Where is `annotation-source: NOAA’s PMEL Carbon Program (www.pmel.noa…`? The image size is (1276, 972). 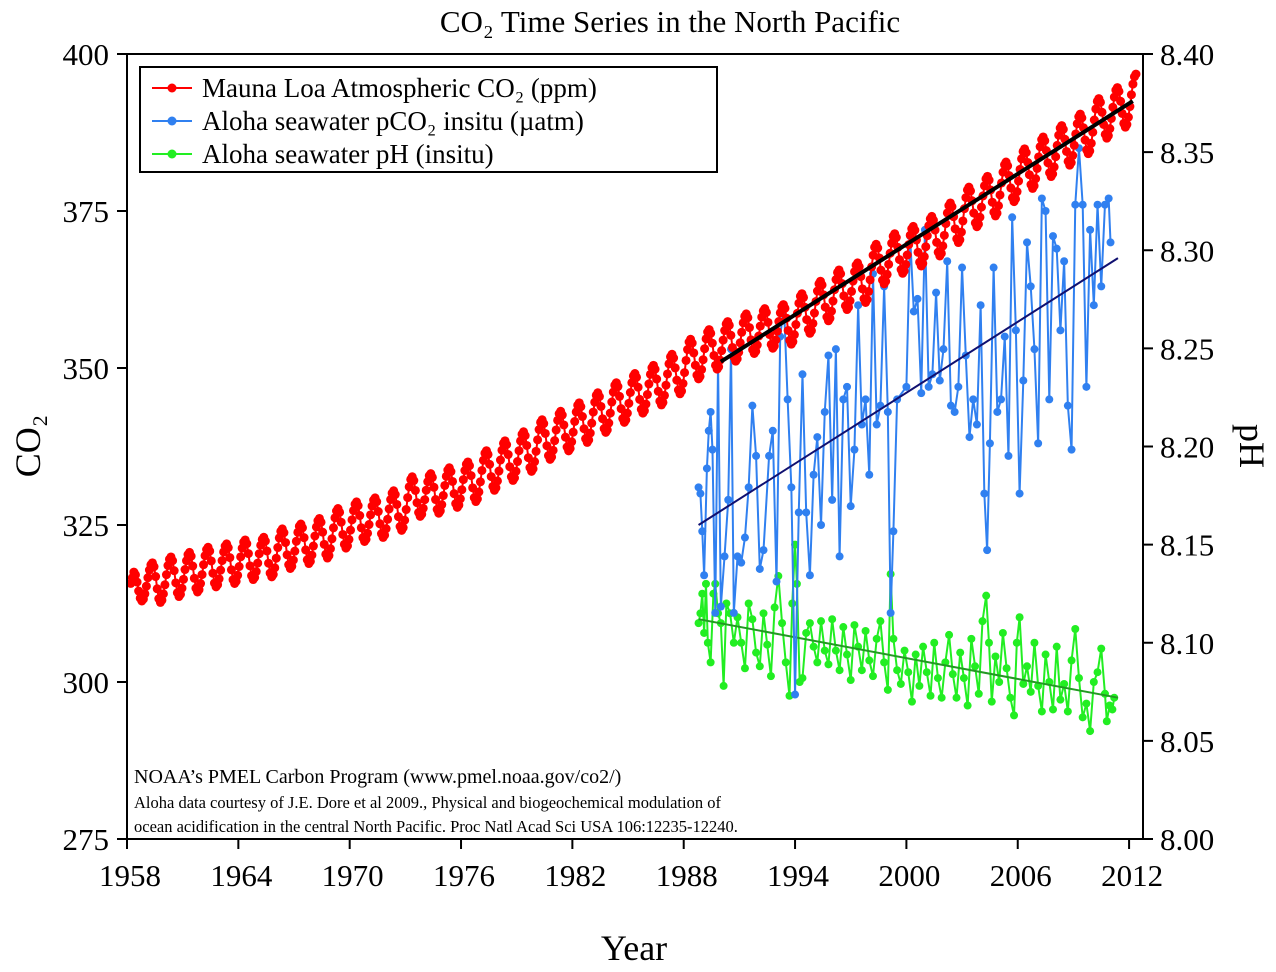 annotation-source: NOAA’s PMEL Carbon Program (www.pmel.noa… is located at coordinates (377, 777).